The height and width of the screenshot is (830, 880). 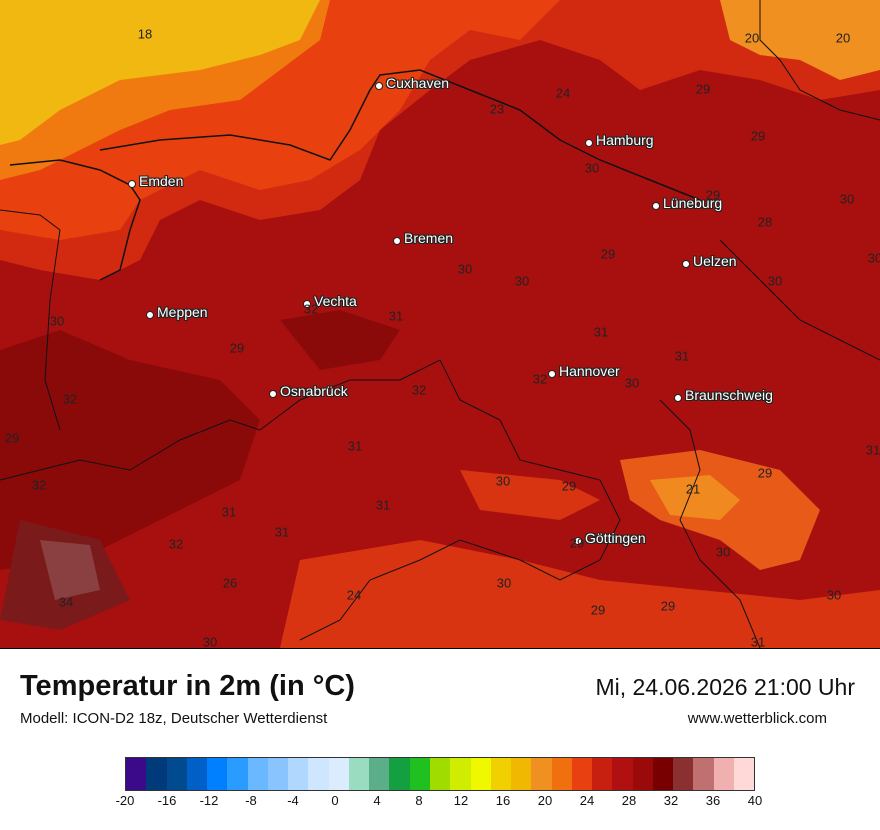 I want to click on color-scale-tick-label: 12, so click(x=461, y=800).